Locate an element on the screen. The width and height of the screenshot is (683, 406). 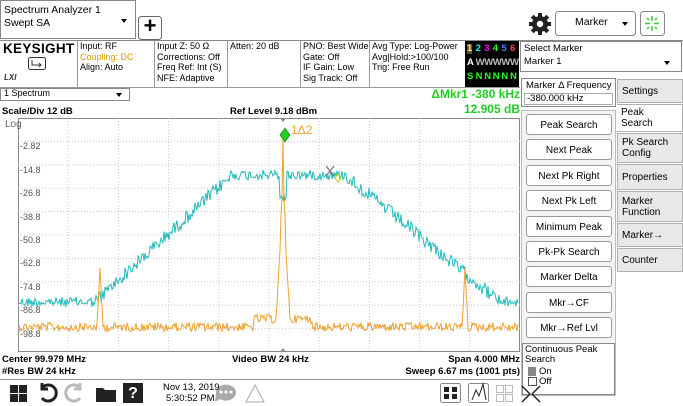
add-button-frame is located at coordinates (150, 28).